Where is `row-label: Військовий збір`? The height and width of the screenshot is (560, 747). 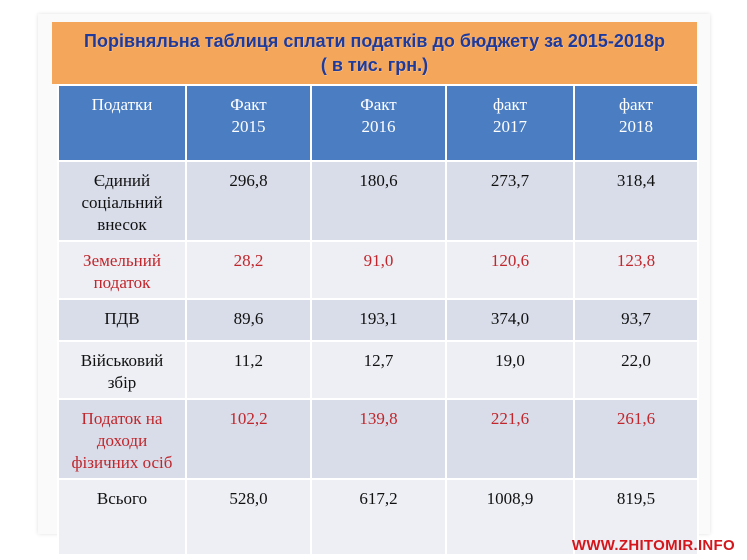
row-label: Військовий збір is located at coordinates (122, 370).